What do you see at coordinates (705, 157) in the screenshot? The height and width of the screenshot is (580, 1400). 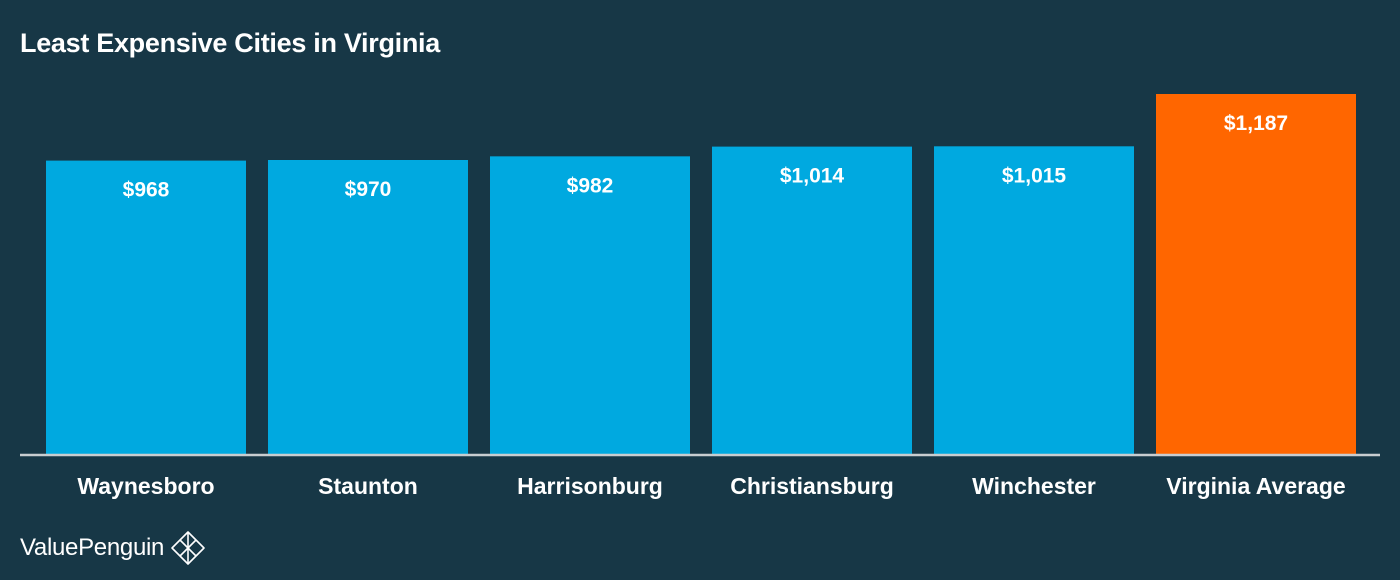 I see `value-labels-layer: $968 $970 $982 $1,014 $1,015 $1,187` at bounding box center [705, 157].